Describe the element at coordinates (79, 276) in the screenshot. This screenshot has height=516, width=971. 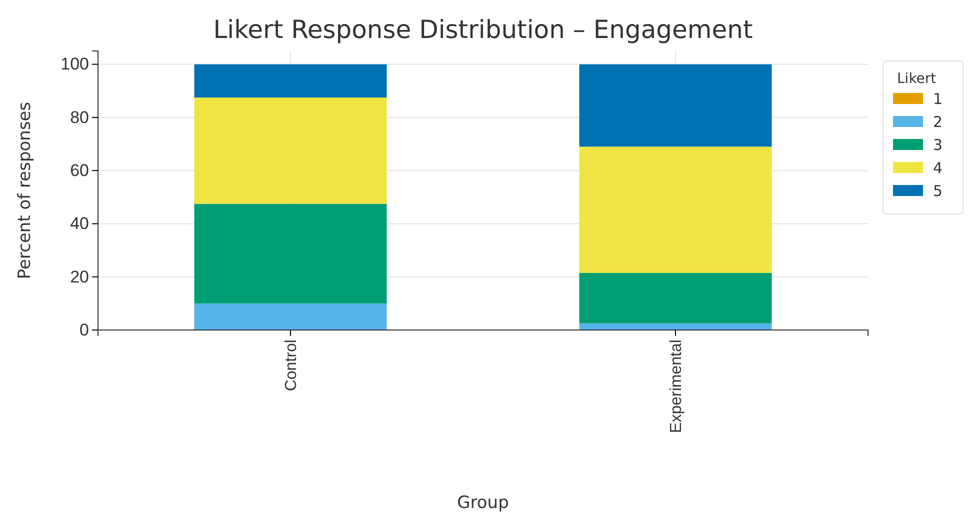
I see `y-tick-label: 20` at that location.